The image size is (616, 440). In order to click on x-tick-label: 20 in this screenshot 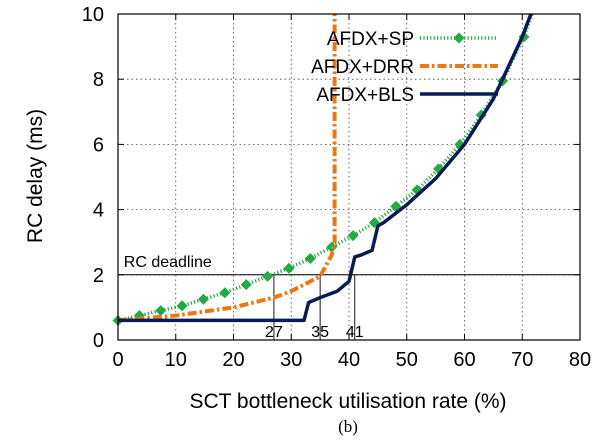, I will do `click(233, 360)`.